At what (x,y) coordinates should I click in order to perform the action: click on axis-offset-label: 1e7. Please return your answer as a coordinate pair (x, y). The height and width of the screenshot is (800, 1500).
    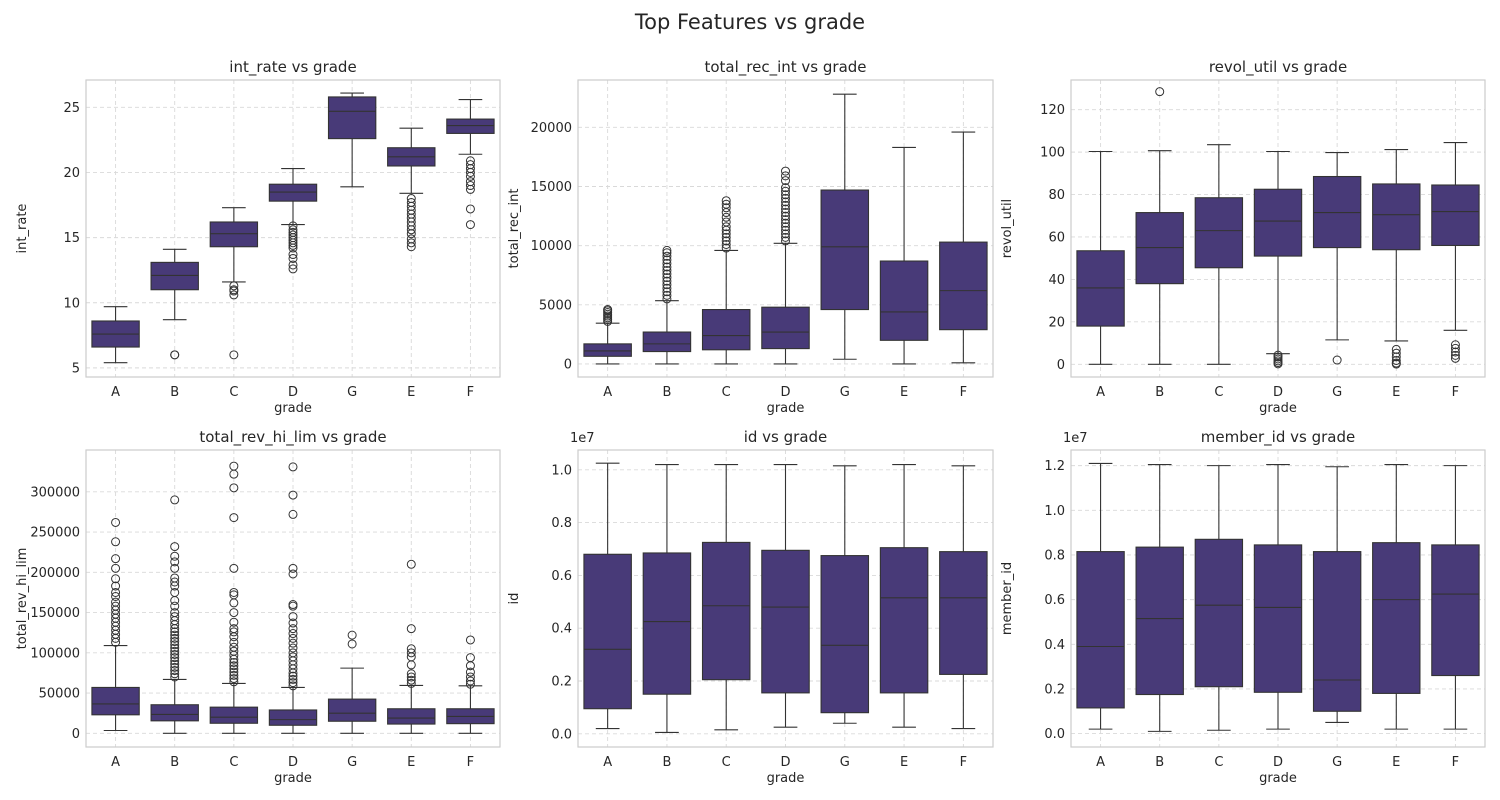
    Looking at the image, I should click on (1075, 438).